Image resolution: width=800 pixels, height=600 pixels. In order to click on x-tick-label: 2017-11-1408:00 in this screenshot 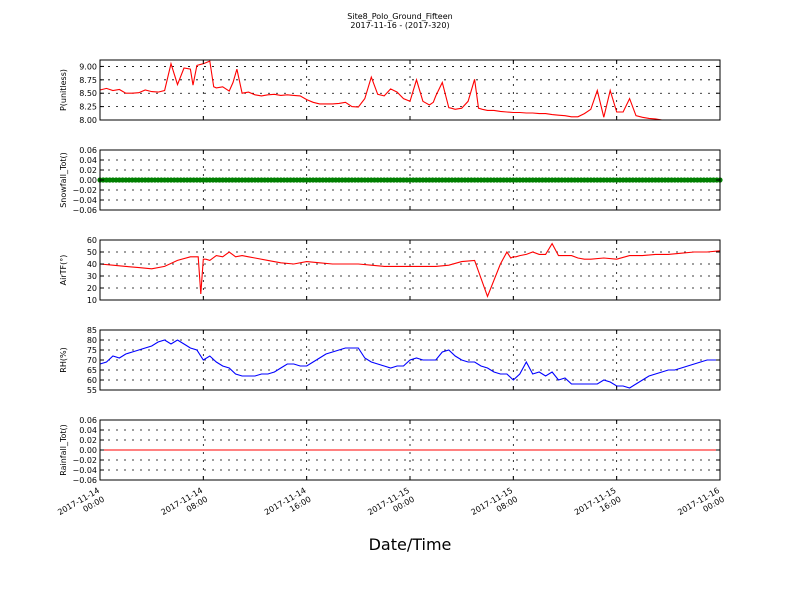, I will do `click(185, 506)`.